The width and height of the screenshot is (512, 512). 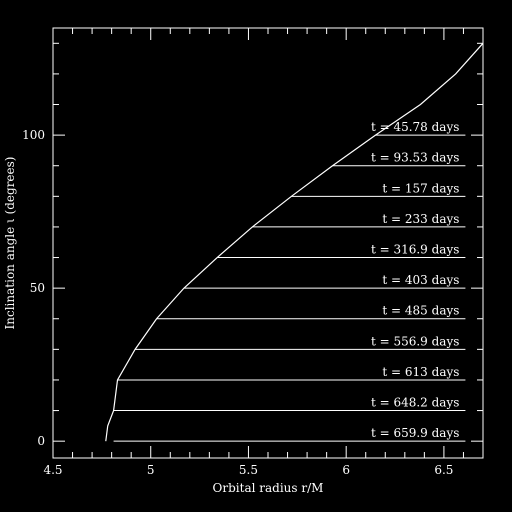 What do you see at coordinates (443, 470) in the screenshot?
I see `x-tick-label: 6.5` at bounding box center [443, 470].